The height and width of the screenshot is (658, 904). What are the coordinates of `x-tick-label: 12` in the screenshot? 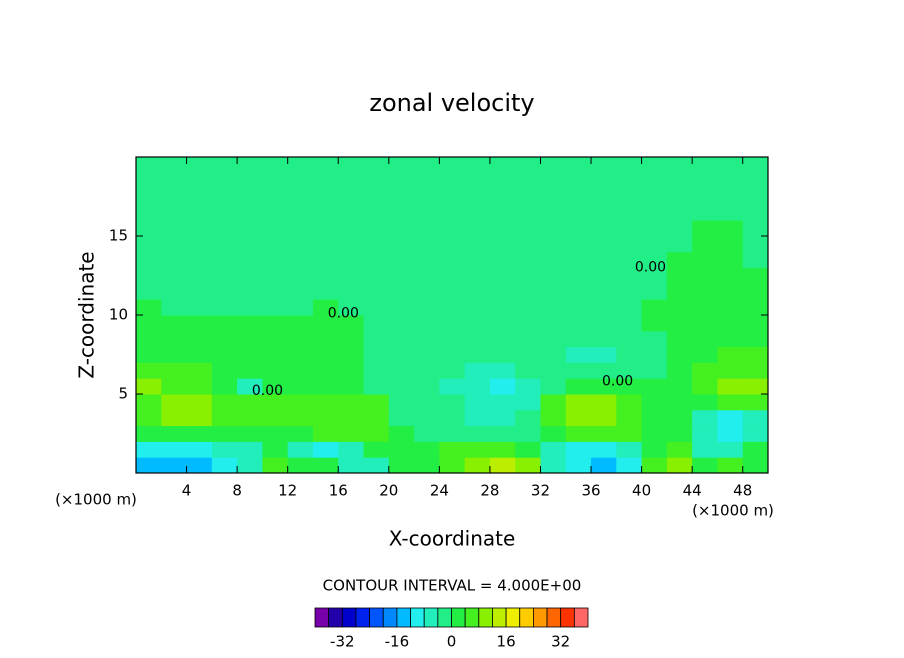 It's located at (287, 491).